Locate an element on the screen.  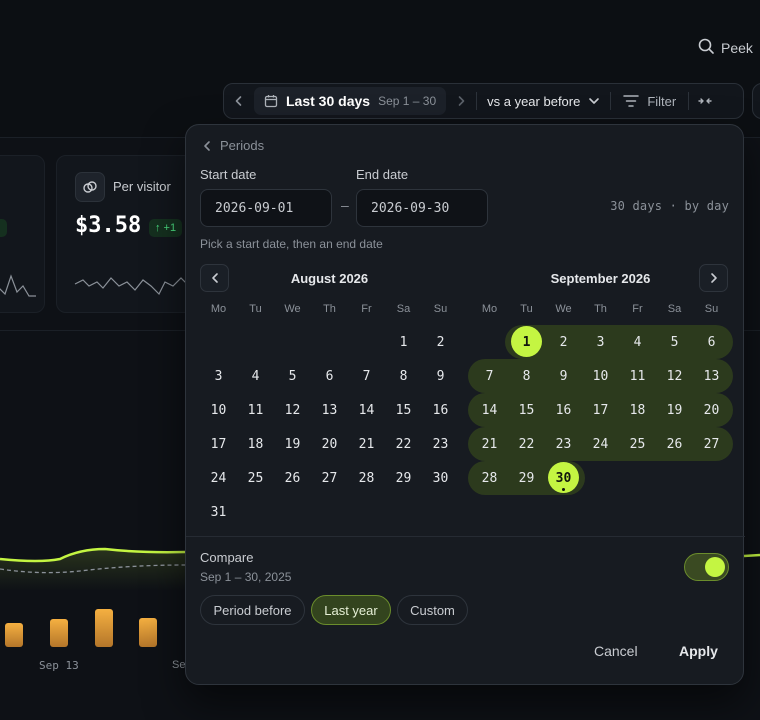
chevron-left-icon is located at coordinates (207, 145).